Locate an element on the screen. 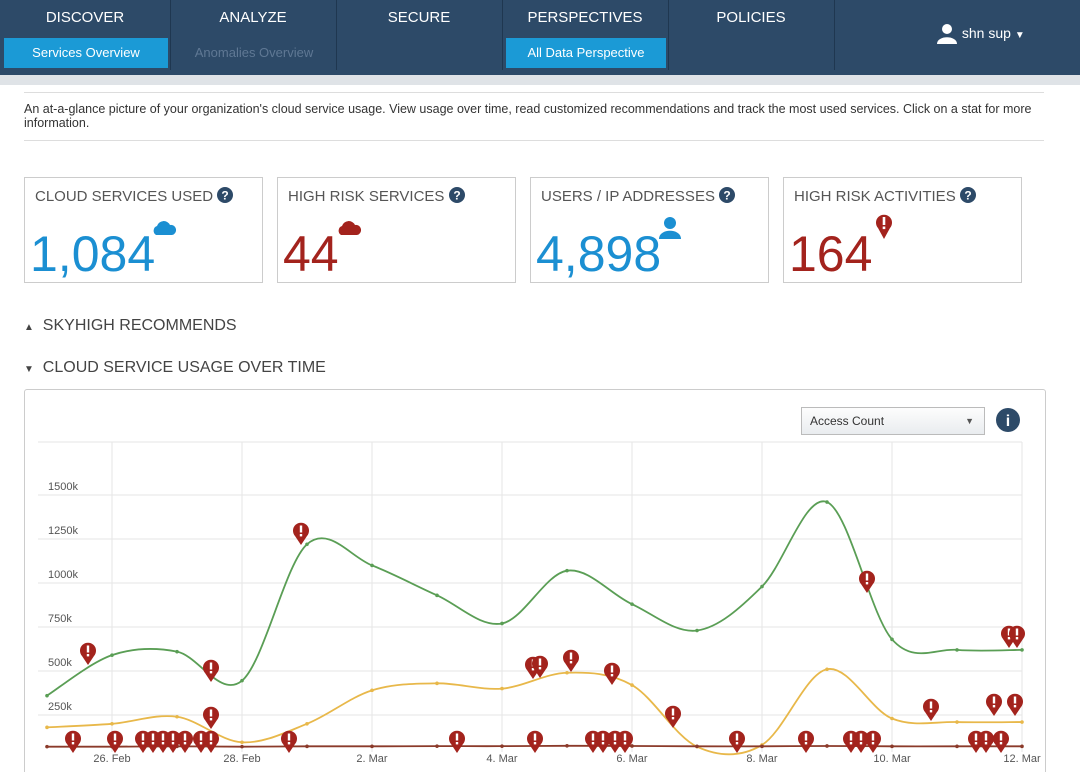 The height and width of the screenshot is (772, 1080). tab-label: ANALYZE is located at coordinates (253, 17).